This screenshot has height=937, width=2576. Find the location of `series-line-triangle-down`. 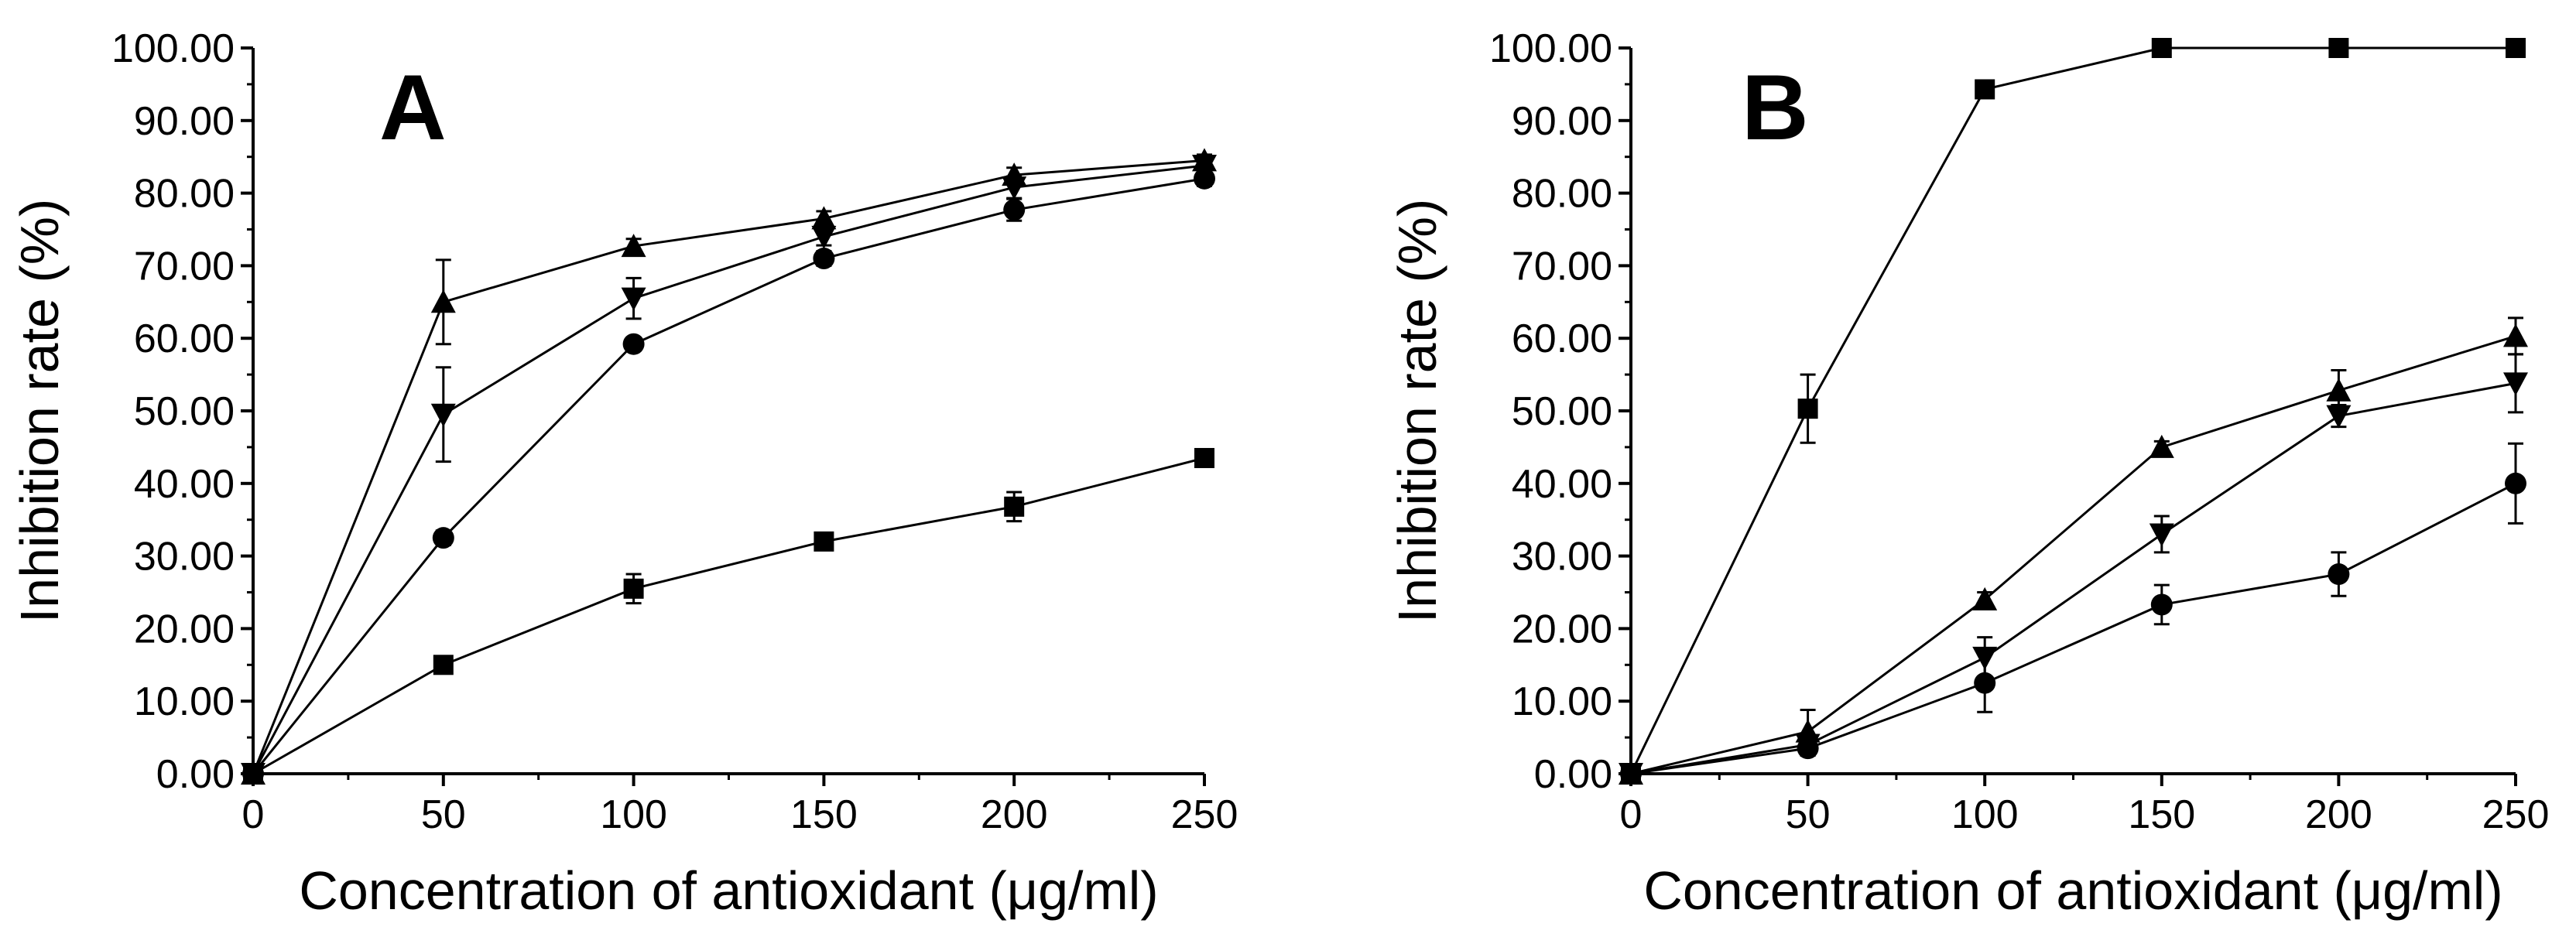

series-line-triangle-down is located at coordinates (2073, 578).